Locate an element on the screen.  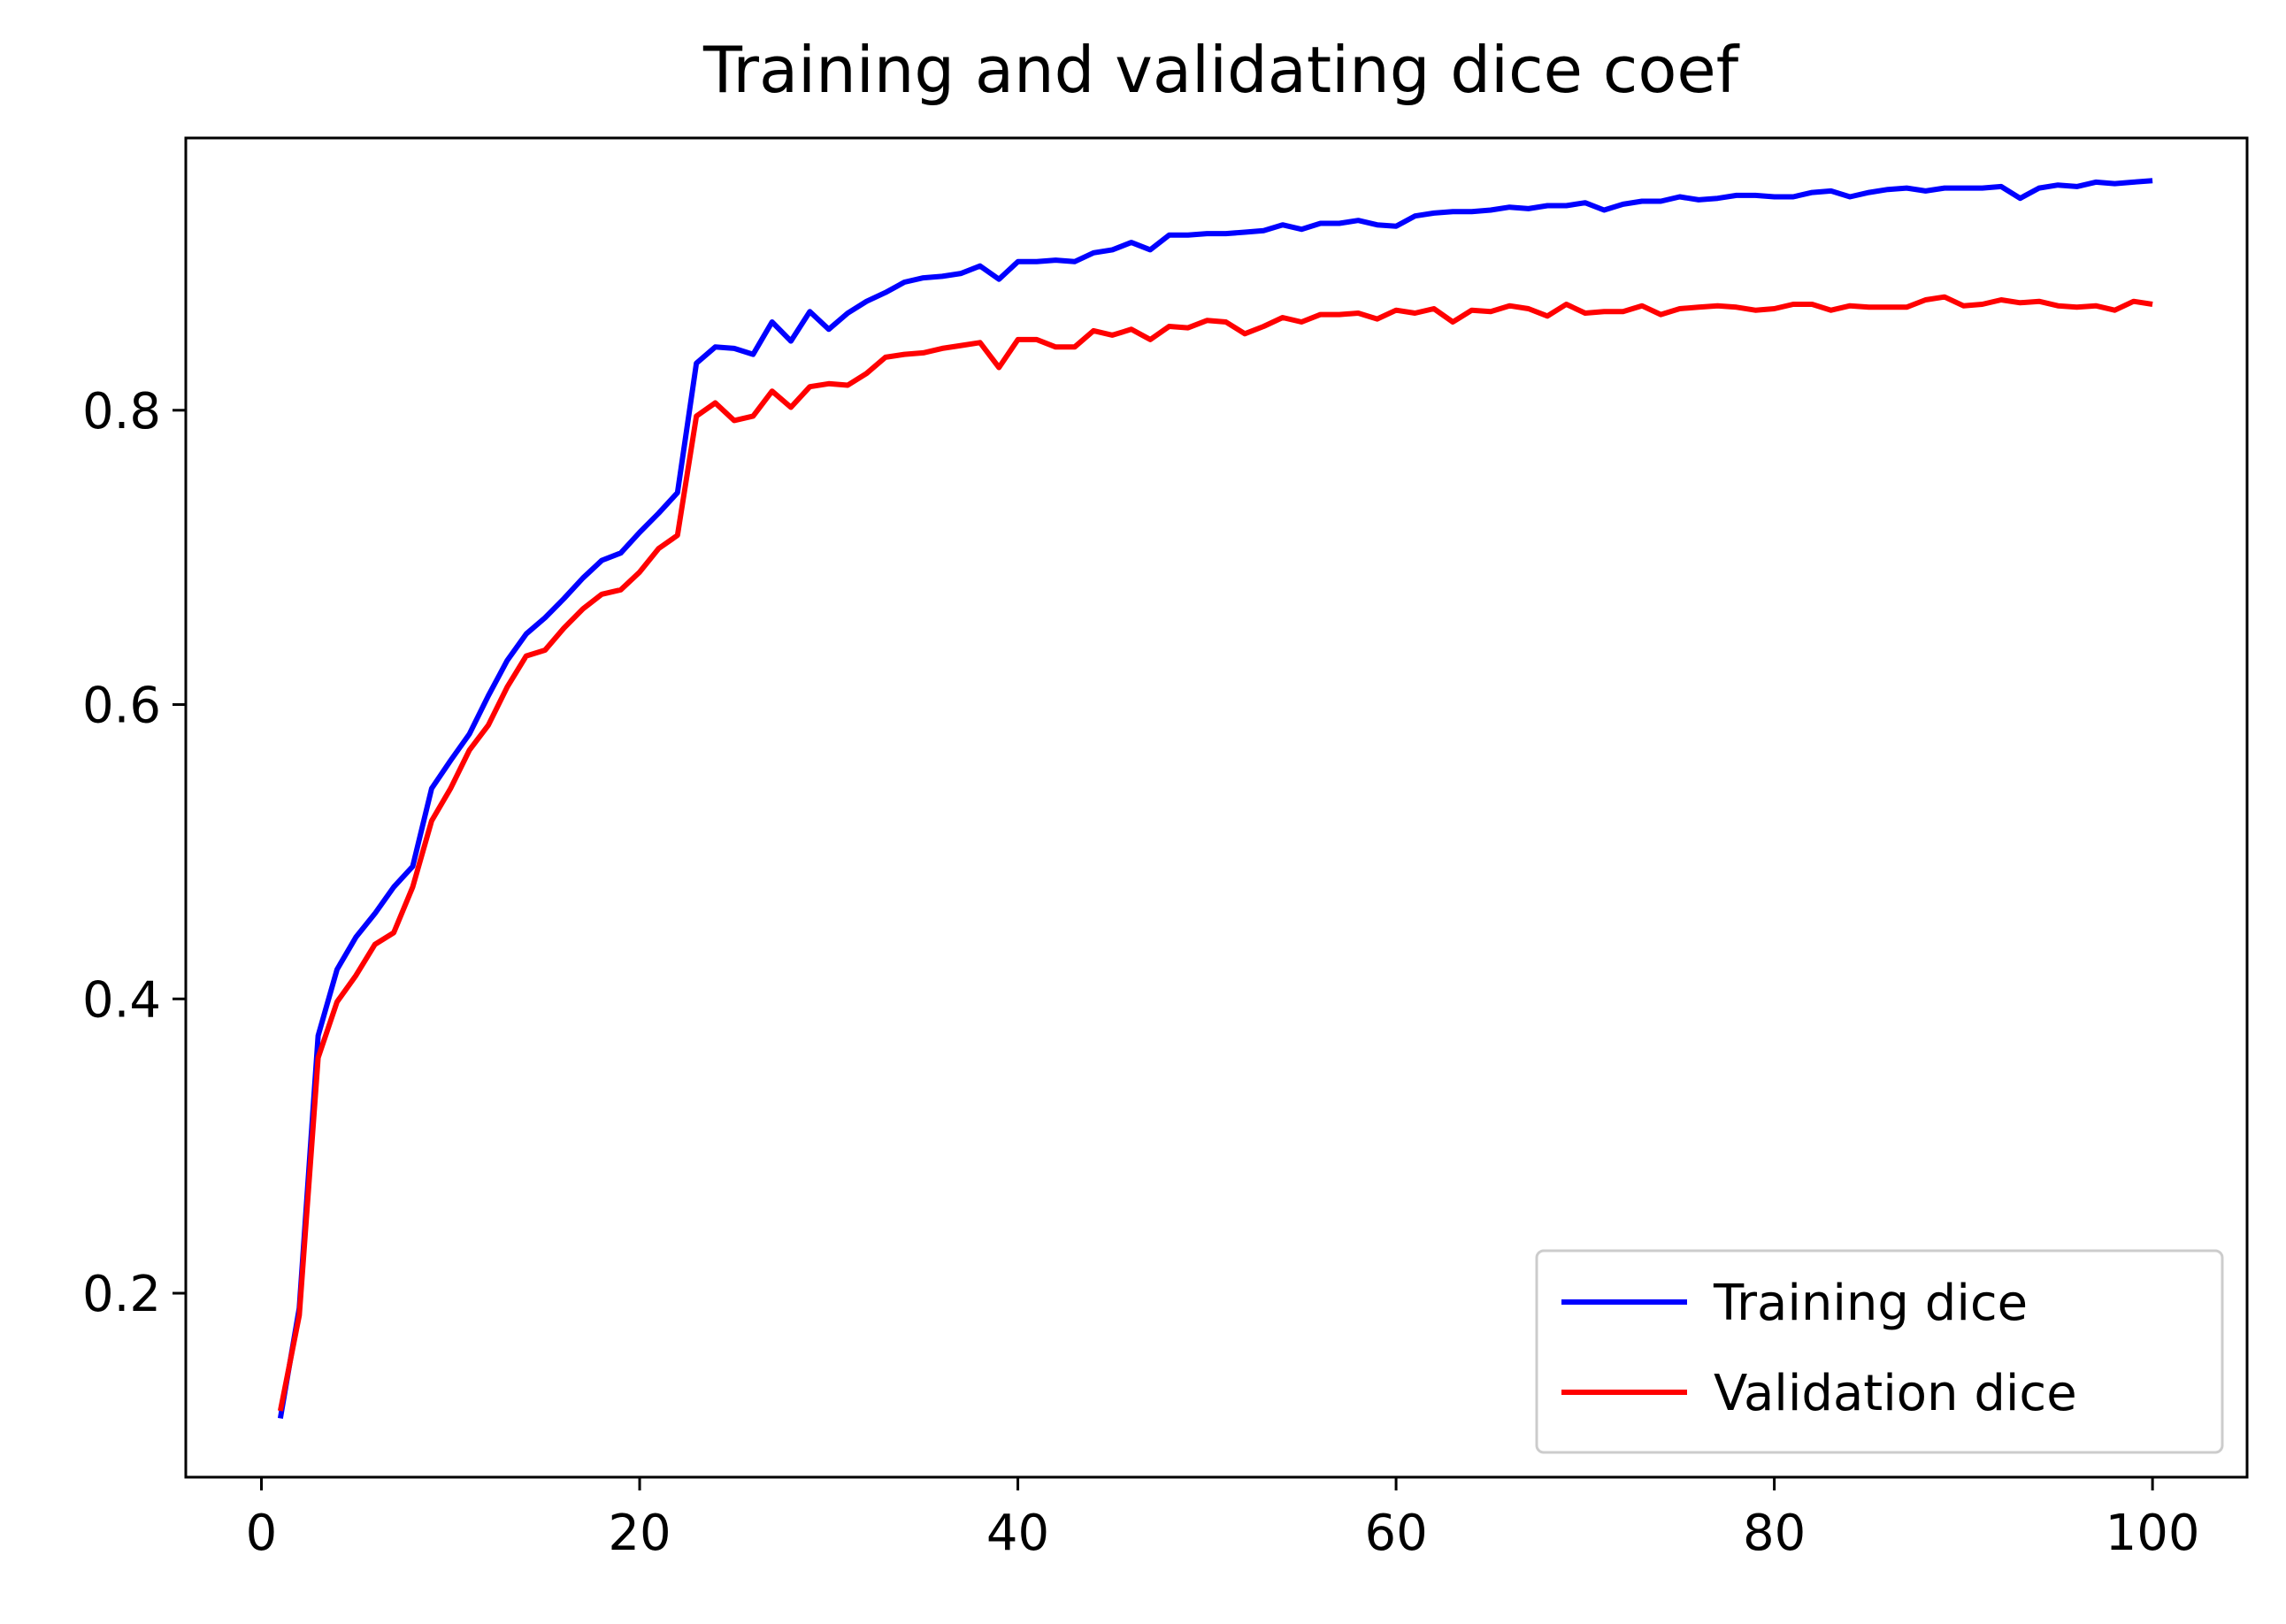
chart-title: Training and validating dice coef is located at coordinates (1221, 70).